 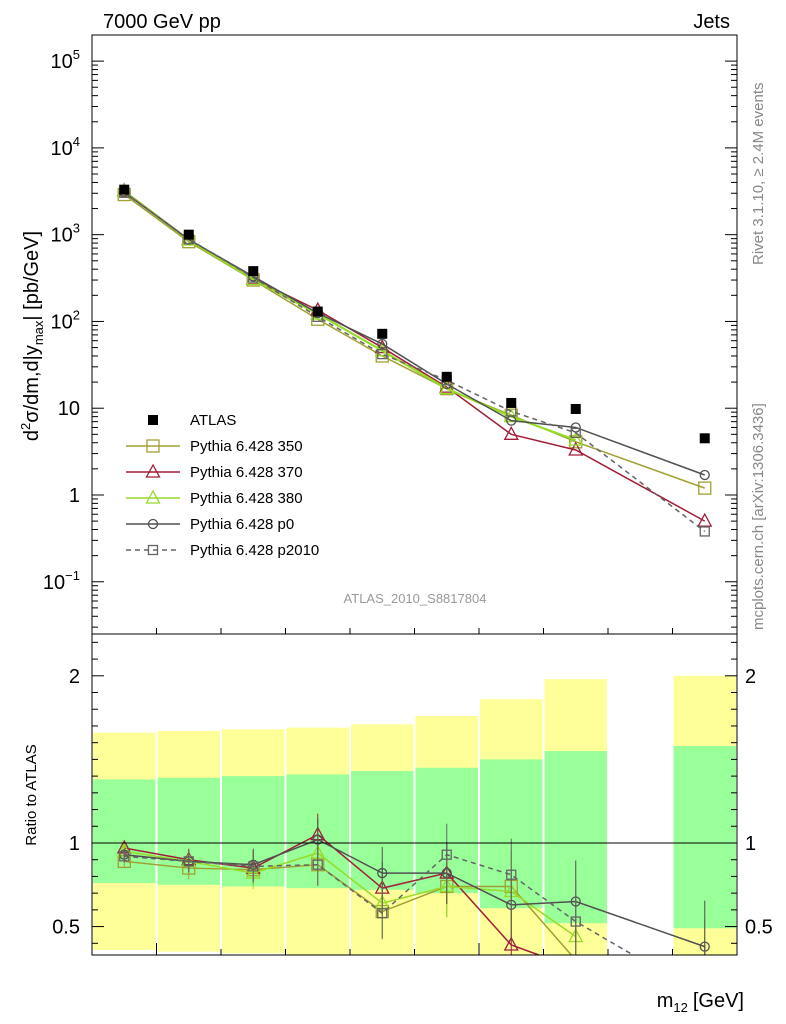 I want to click on y-tick-exp: 5, so click(x=76, y=54).